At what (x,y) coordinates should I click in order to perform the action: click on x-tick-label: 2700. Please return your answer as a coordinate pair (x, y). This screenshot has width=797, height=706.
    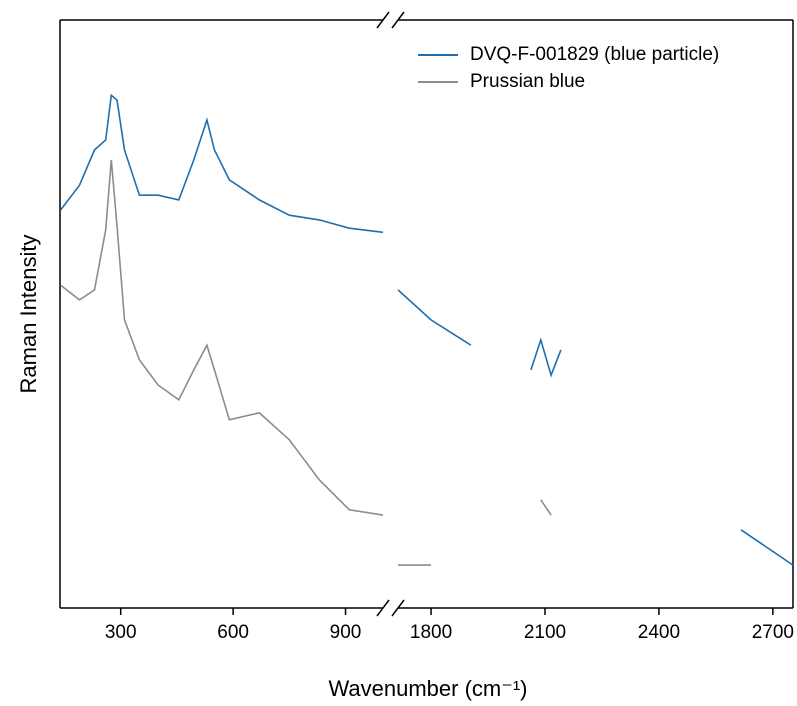
    Looking at the image, I should click on (773, 632).